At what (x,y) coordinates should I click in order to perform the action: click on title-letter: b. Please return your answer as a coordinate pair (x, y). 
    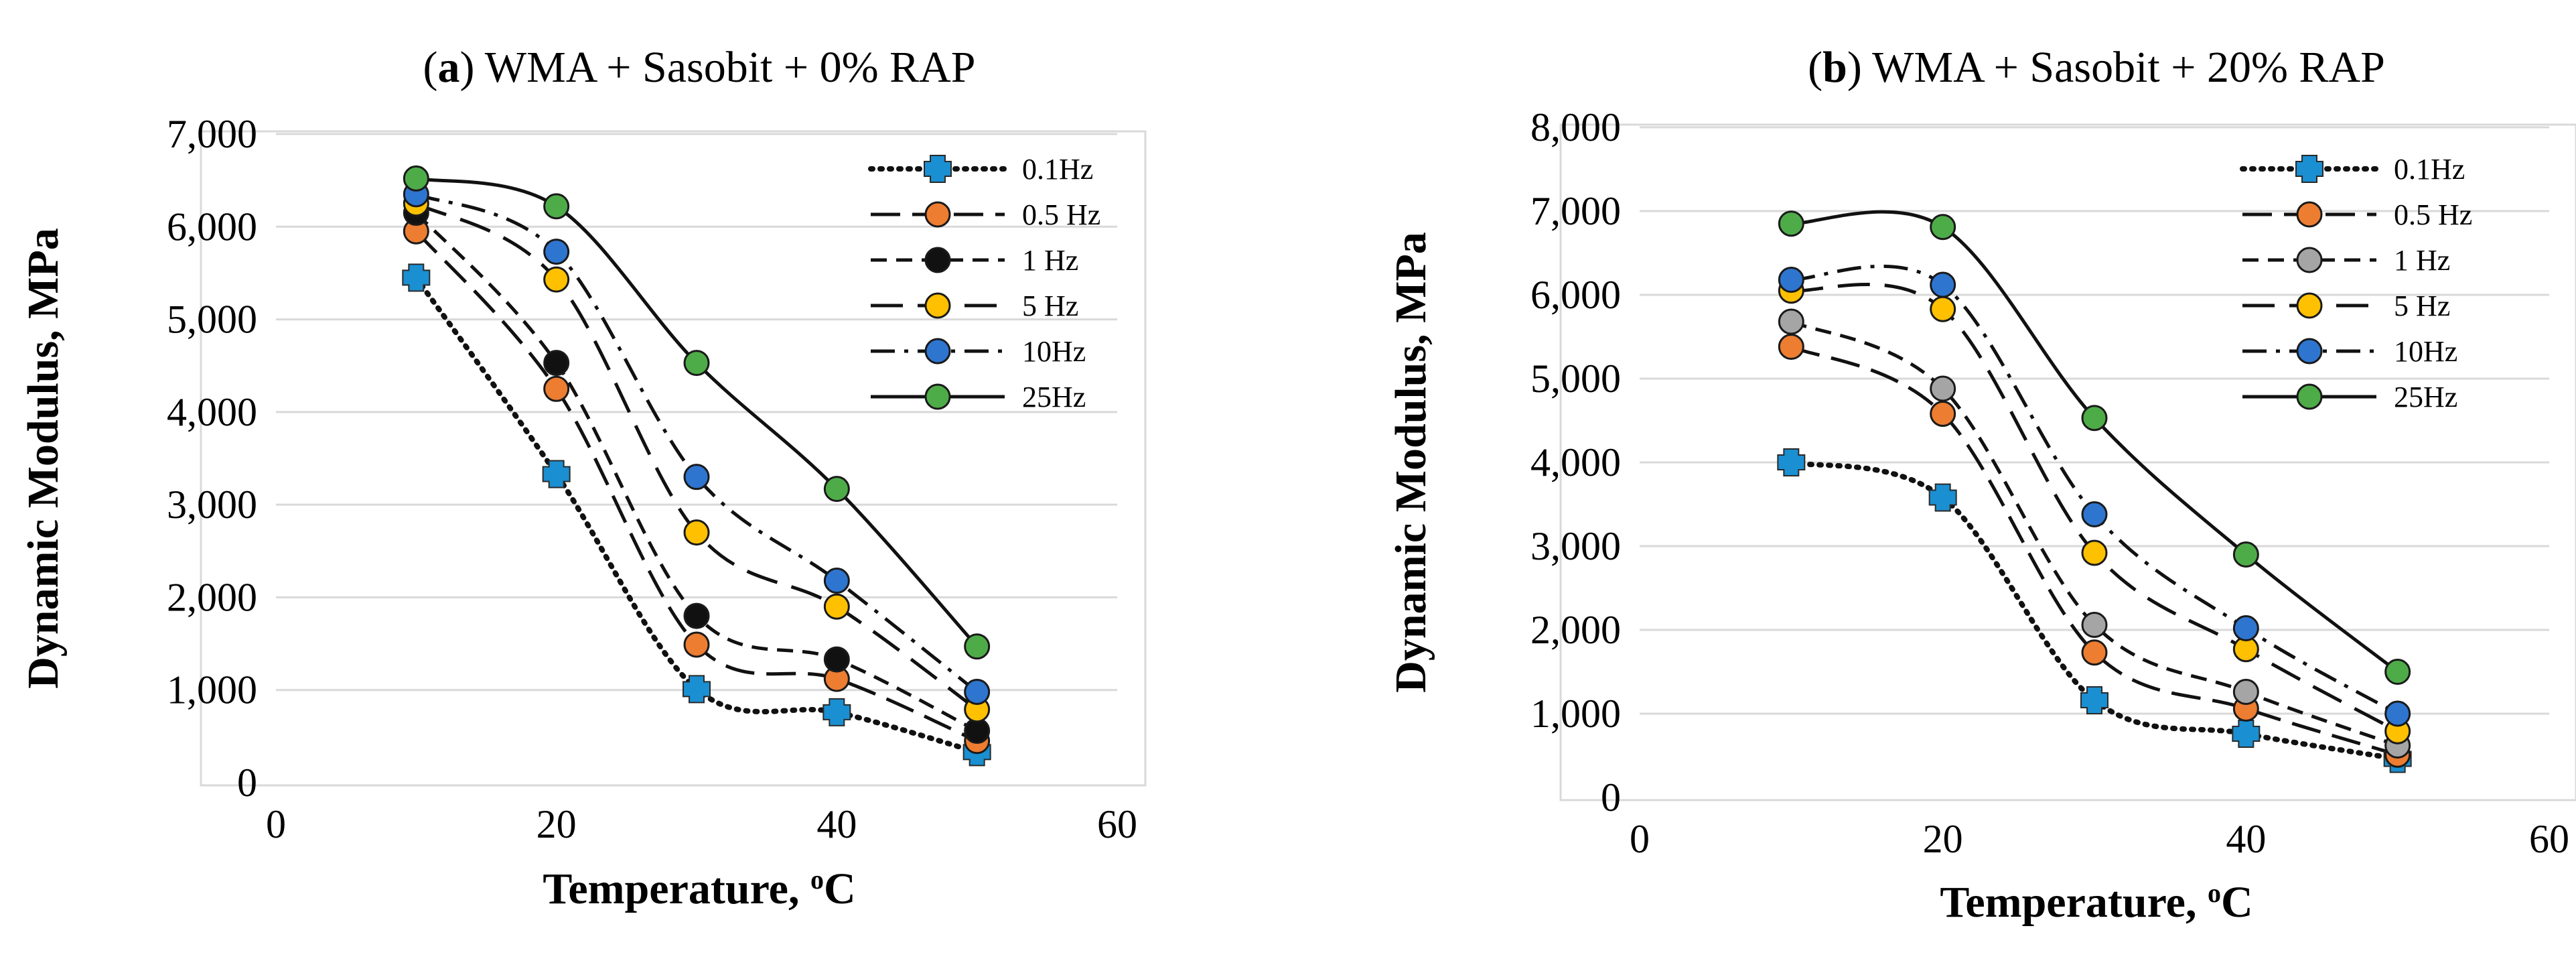
    Looking at the image, I should click on (1834, 67).